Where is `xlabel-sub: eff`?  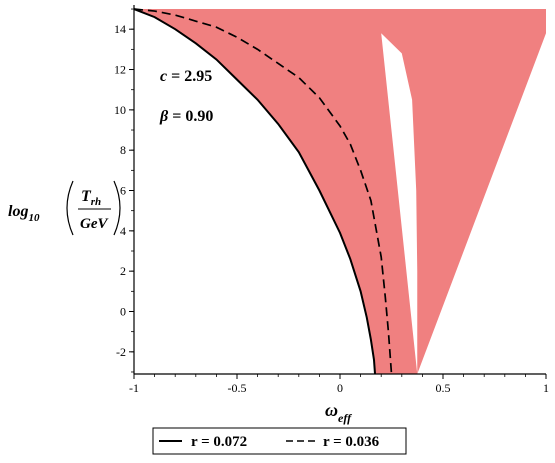
xlabel-sub: eff is located at coordinates (345, 418).